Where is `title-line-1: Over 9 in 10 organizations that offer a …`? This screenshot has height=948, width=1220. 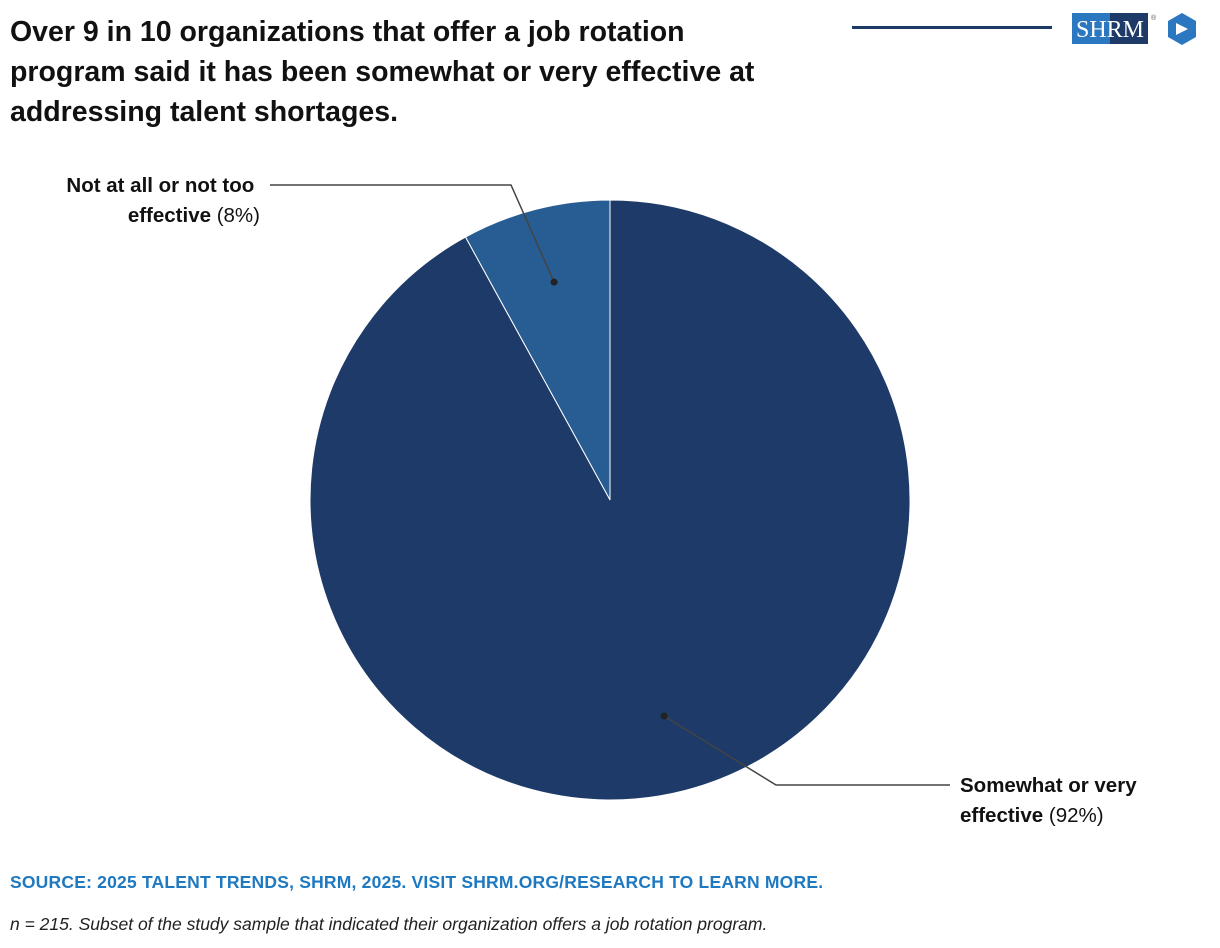 title-line-1: Over 9 in 10 organizations that offer a … is located at coordinates (347, 32).